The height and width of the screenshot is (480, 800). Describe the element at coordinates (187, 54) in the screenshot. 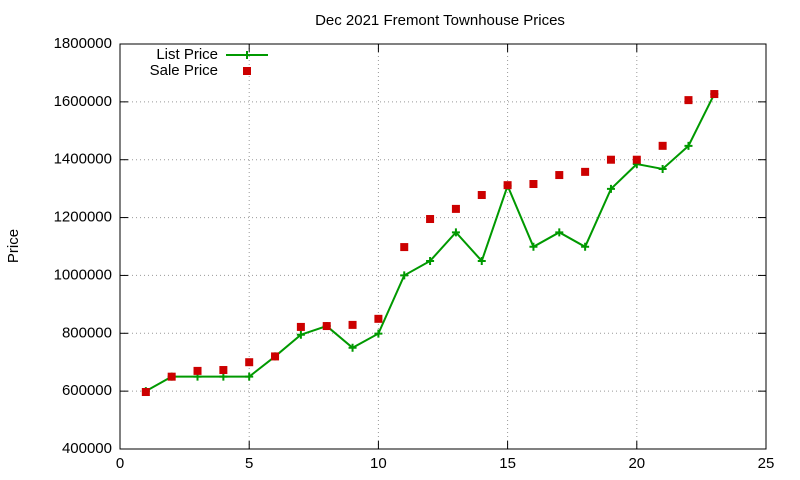

I see `legend-label: List Price` at that location.